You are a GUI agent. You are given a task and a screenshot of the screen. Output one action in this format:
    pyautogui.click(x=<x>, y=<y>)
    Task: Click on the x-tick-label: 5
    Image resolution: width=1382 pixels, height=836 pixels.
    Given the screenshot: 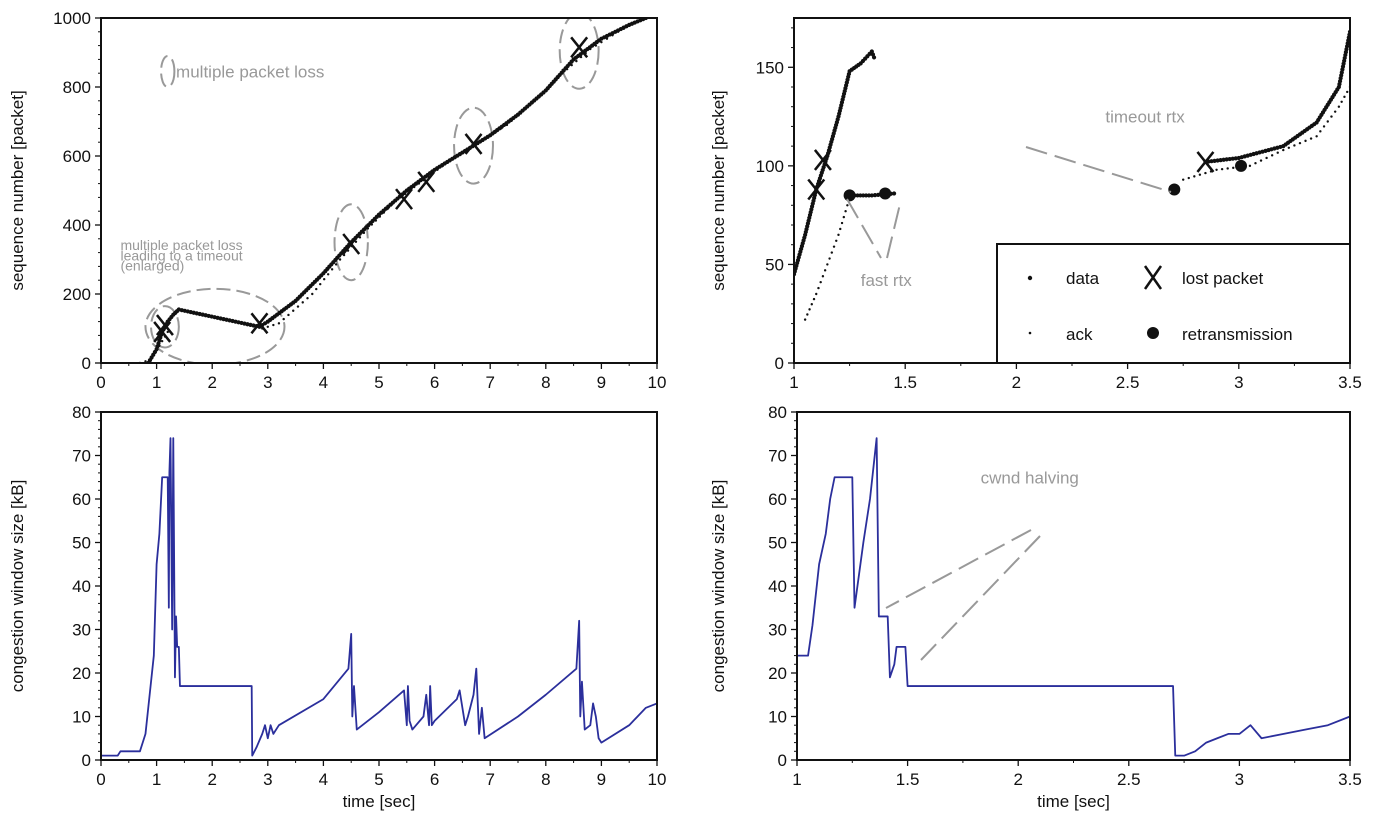 What is the action you would take?
    pyautogui.click(x=378, y=779)
    